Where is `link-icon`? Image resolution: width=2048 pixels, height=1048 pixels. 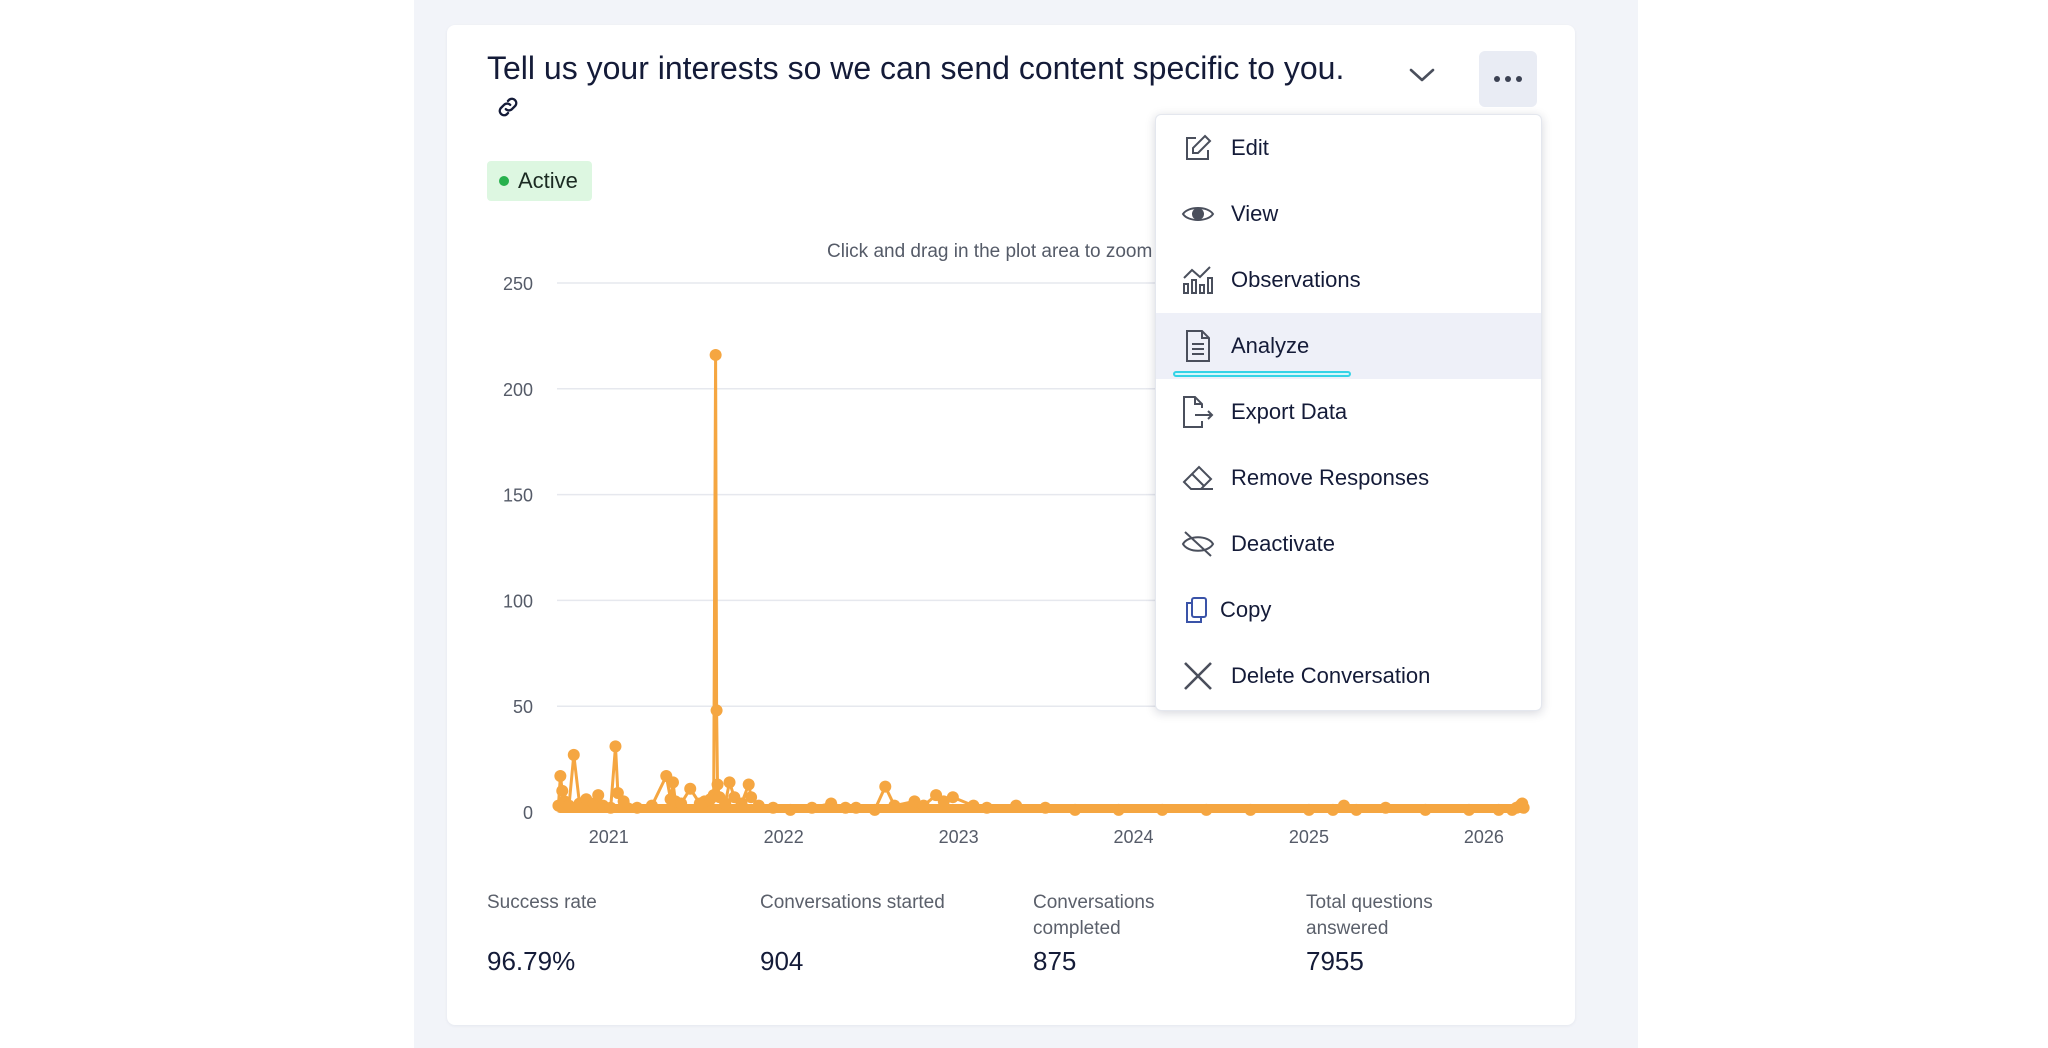 link-icon is located at coordinates (508, 109).